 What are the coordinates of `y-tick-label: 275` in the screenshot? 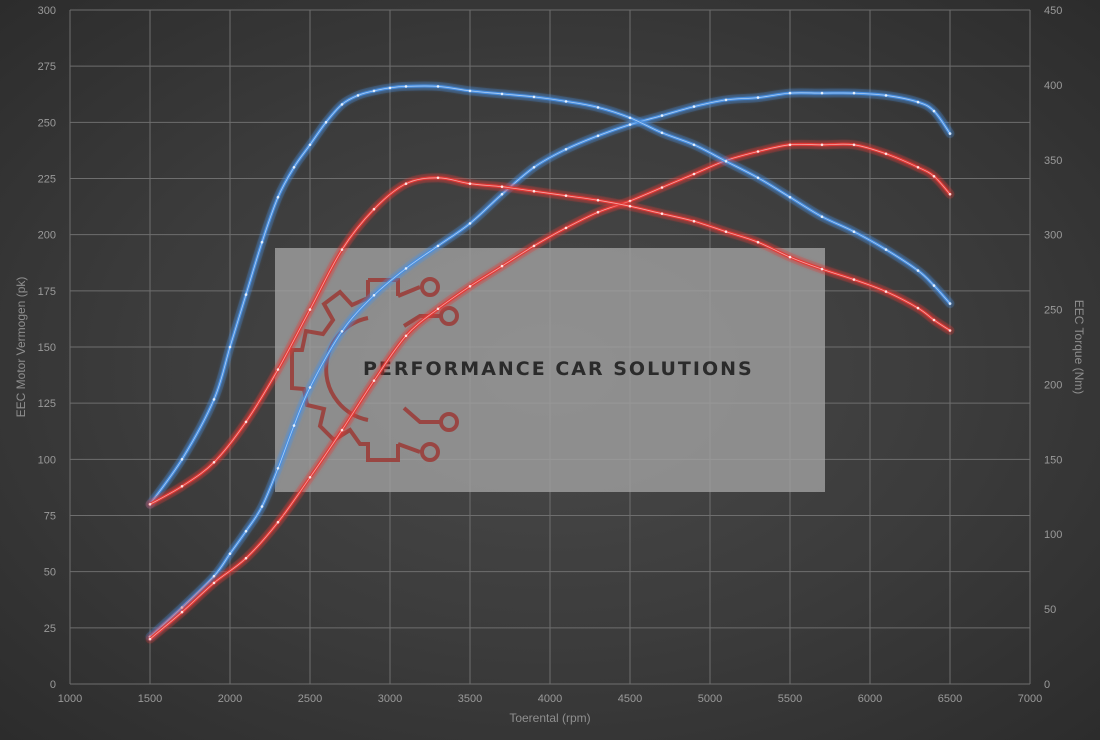 It's located at (47, 67).